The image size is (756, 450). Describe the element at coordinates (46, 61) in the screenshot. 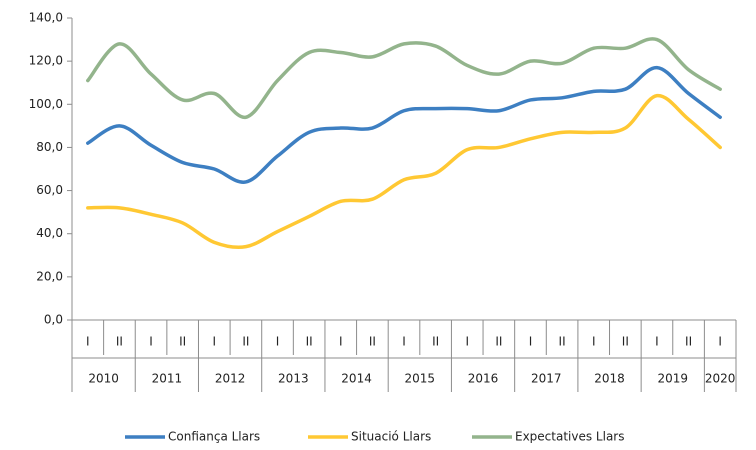

I see `y-tick-label: 120,0` at that location.